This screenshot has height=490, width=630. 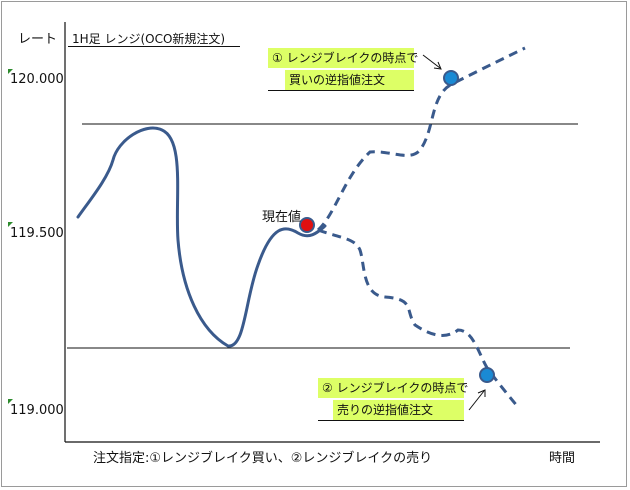 What do you see at coordinates (282, 217) in the screenshot?
I see `current-price-label: 現在値` at bounding box center [282, 217].